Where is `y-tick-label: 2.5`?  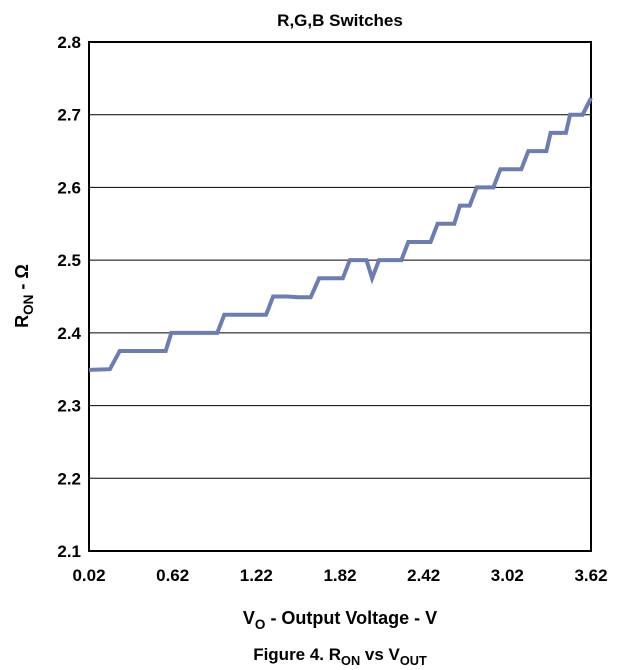
y-tick-label: 2.5 is located at coordinates (69, 260).